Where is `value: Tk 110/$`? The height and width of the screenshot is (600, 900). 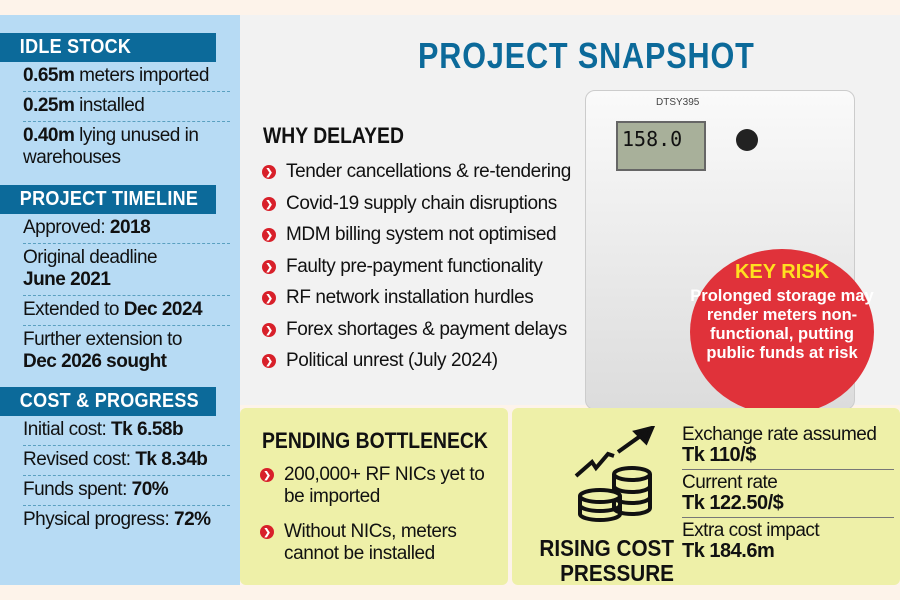 value: Tk 110/$ is located at coordinates (719, 455).